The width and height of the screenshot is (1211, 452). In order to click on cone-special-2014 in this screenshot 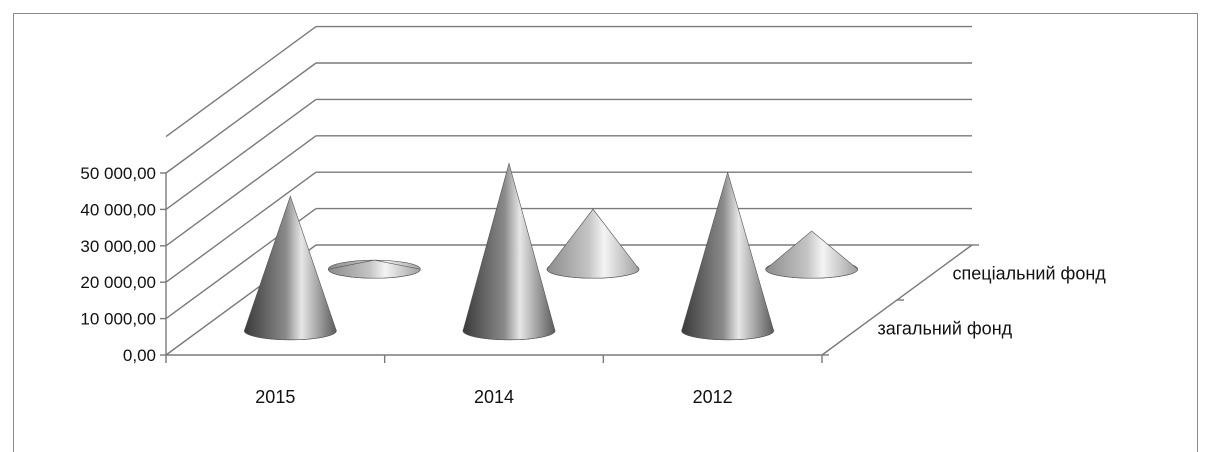, I will do `click(593, 243)`.